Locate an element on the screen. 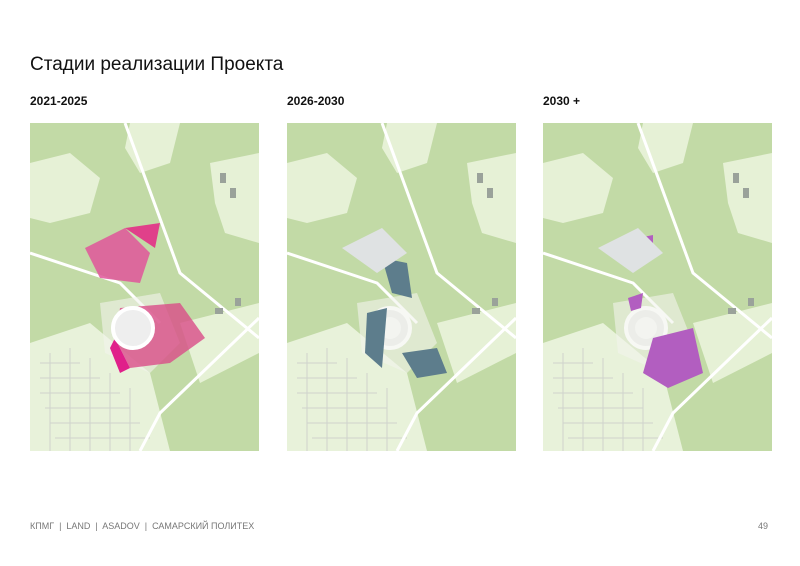 The width and height of the screenshot is (800, 566). page-number: 49 is located at coordinates (763, 526).